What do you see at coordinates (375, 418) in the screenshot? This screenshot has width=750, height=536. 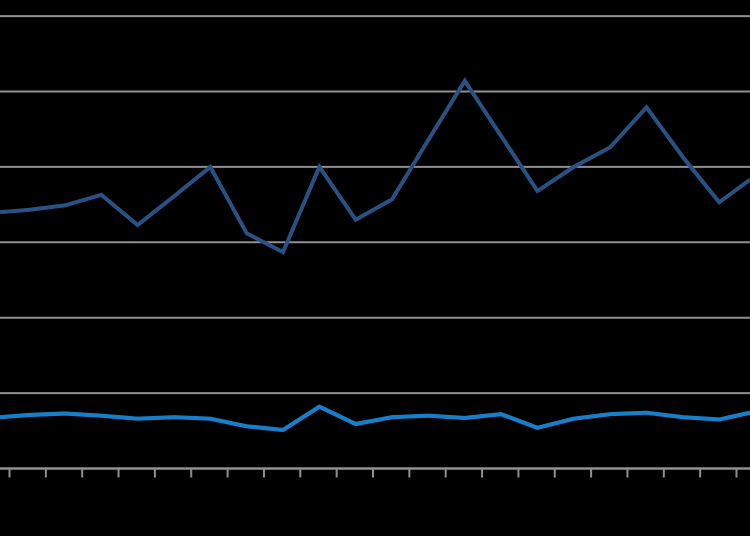 I see `series-2-light-blue` at bounding box center [375, 418].